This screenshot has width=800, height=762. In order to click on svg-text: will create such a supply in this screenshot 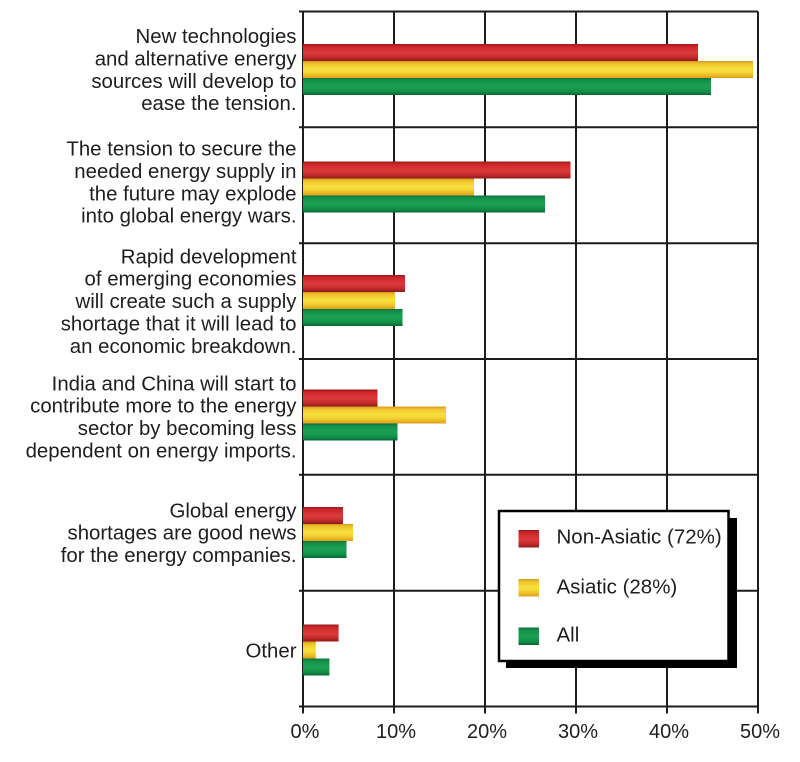, I will do `click(185, 302)`.